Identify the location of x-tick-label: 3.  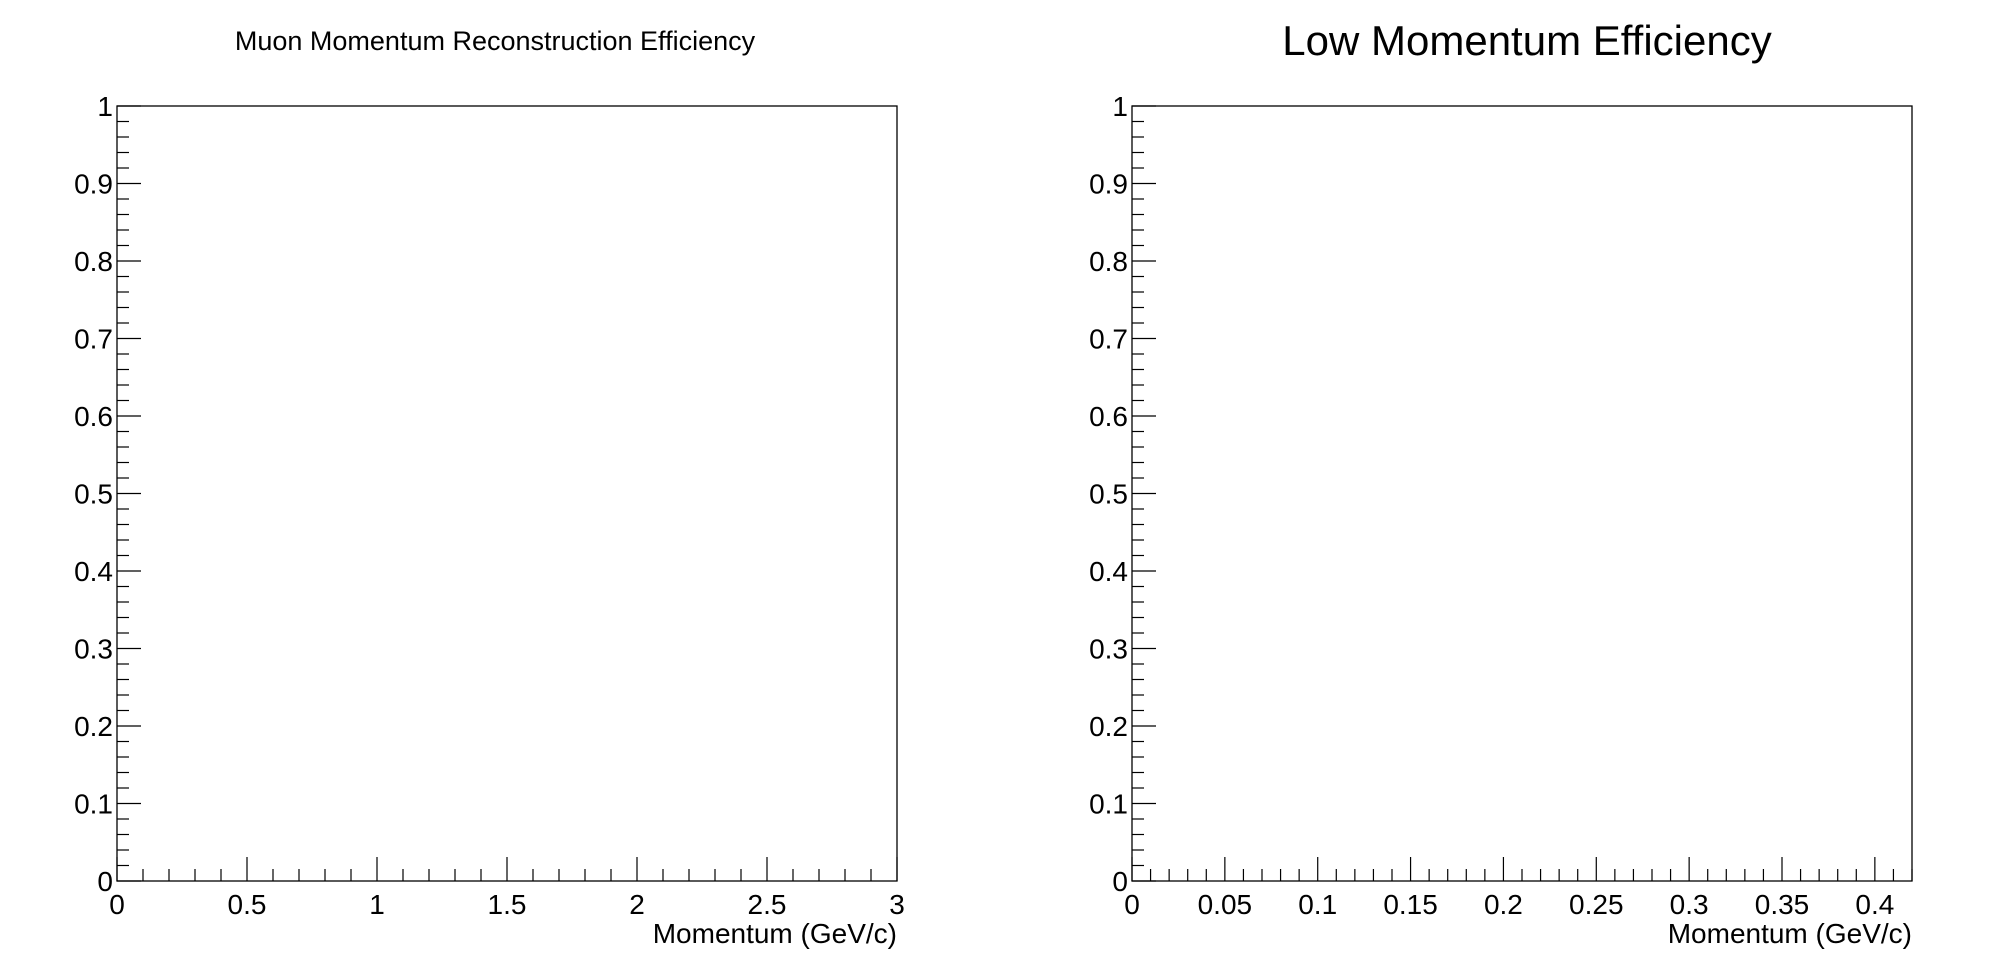
(897, 904).